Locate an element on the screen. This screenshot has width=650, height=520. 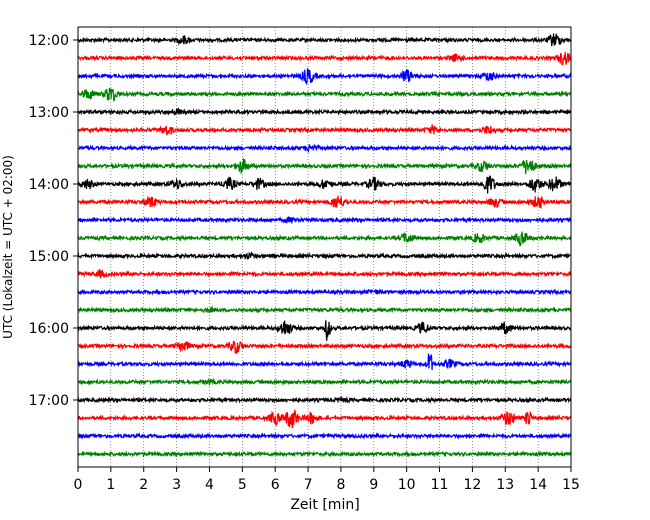
x-tick-label: 9 is located at coordinates (373, 485).